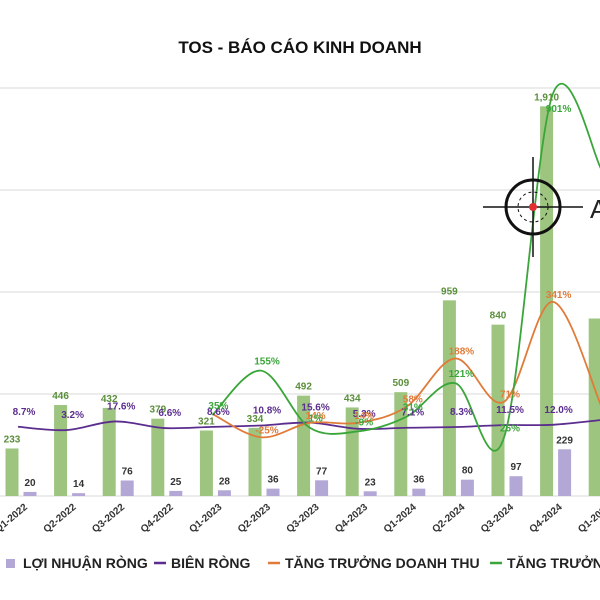  Describe the element at coordinates (547, 301) in the screenshot. I see `revenue-bar-Q4-2024` at that location.